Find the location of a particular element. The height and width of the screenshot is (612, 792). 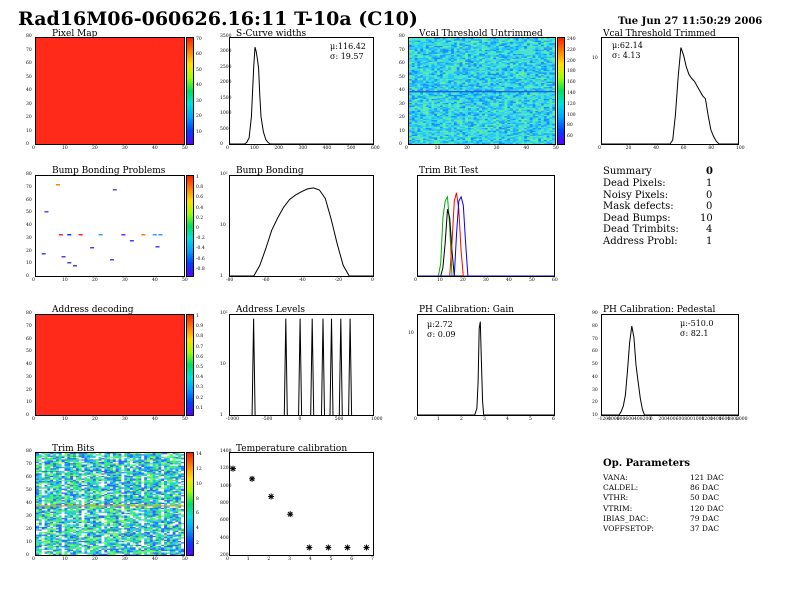

scurve-plot is located at coordinates (301, 91).